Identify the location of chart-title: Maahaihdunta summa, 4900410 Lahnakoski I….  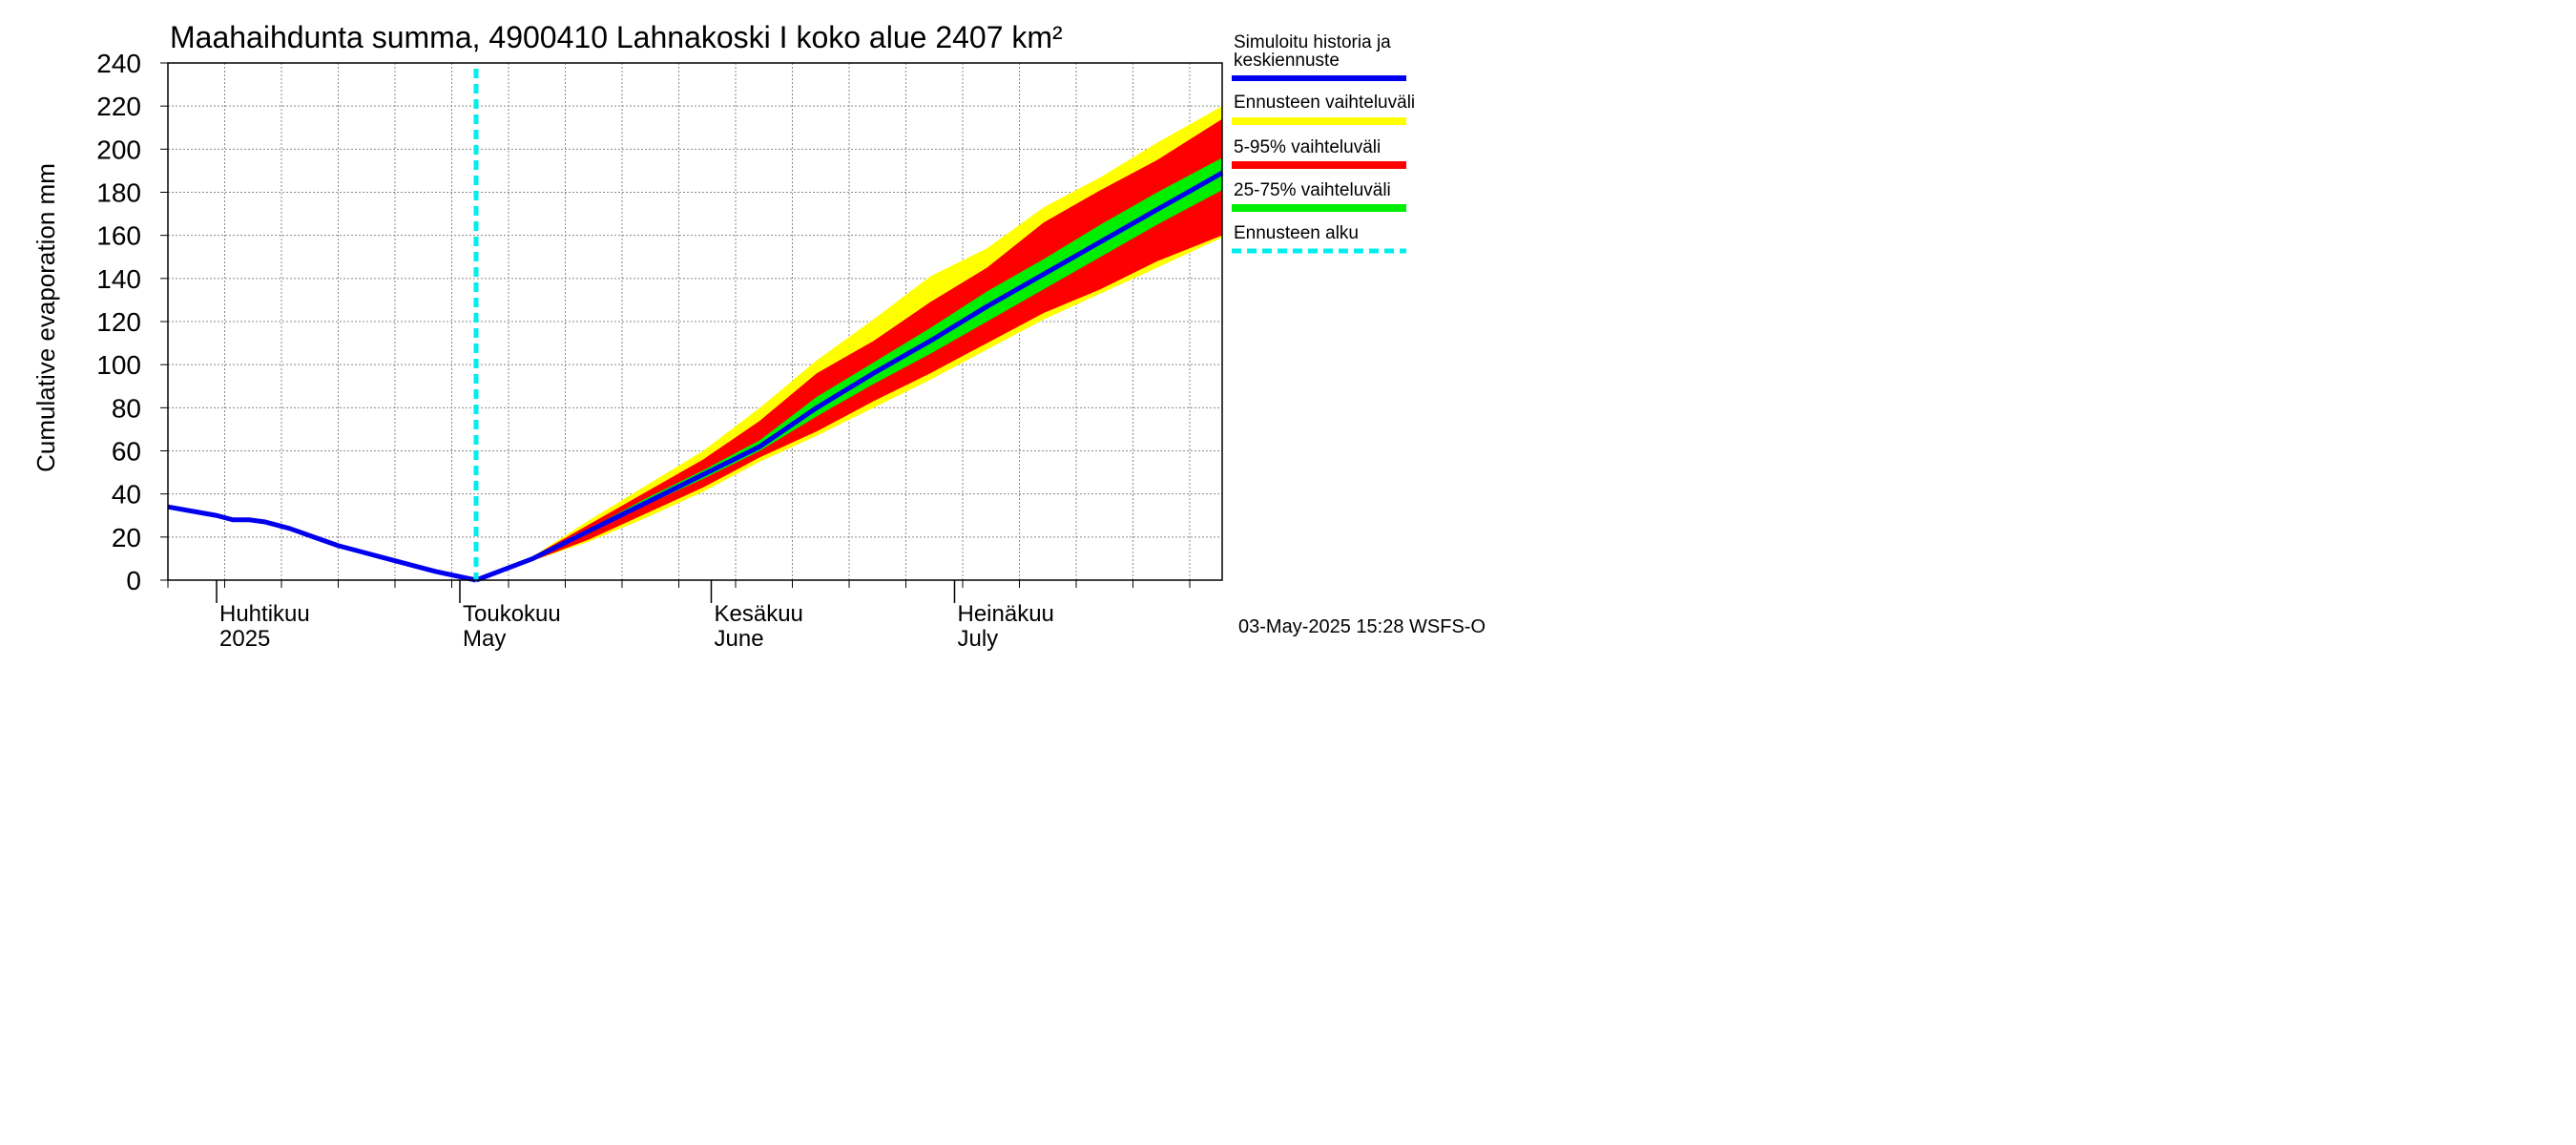
(616, 37).